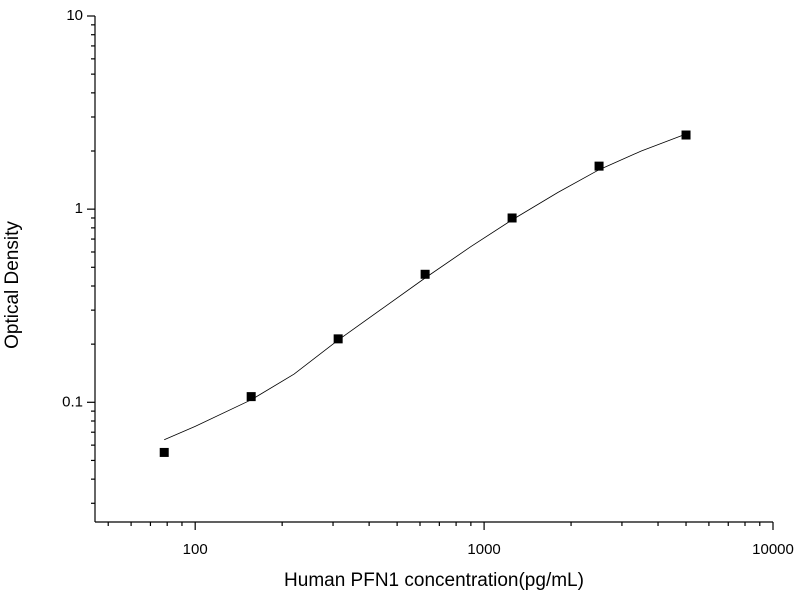 Image resolution: width=800 pixels, height=600 pixels. I want to click on x-tick-label: 100, so click(195, 549).